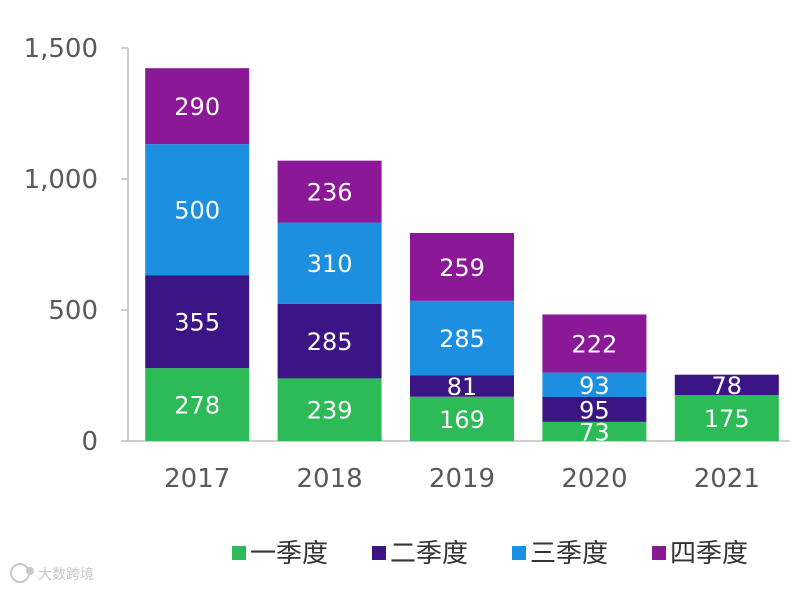 The height and width of the screenshot is (589, 811). I want to click on data-label: 236, so click(330, 193).